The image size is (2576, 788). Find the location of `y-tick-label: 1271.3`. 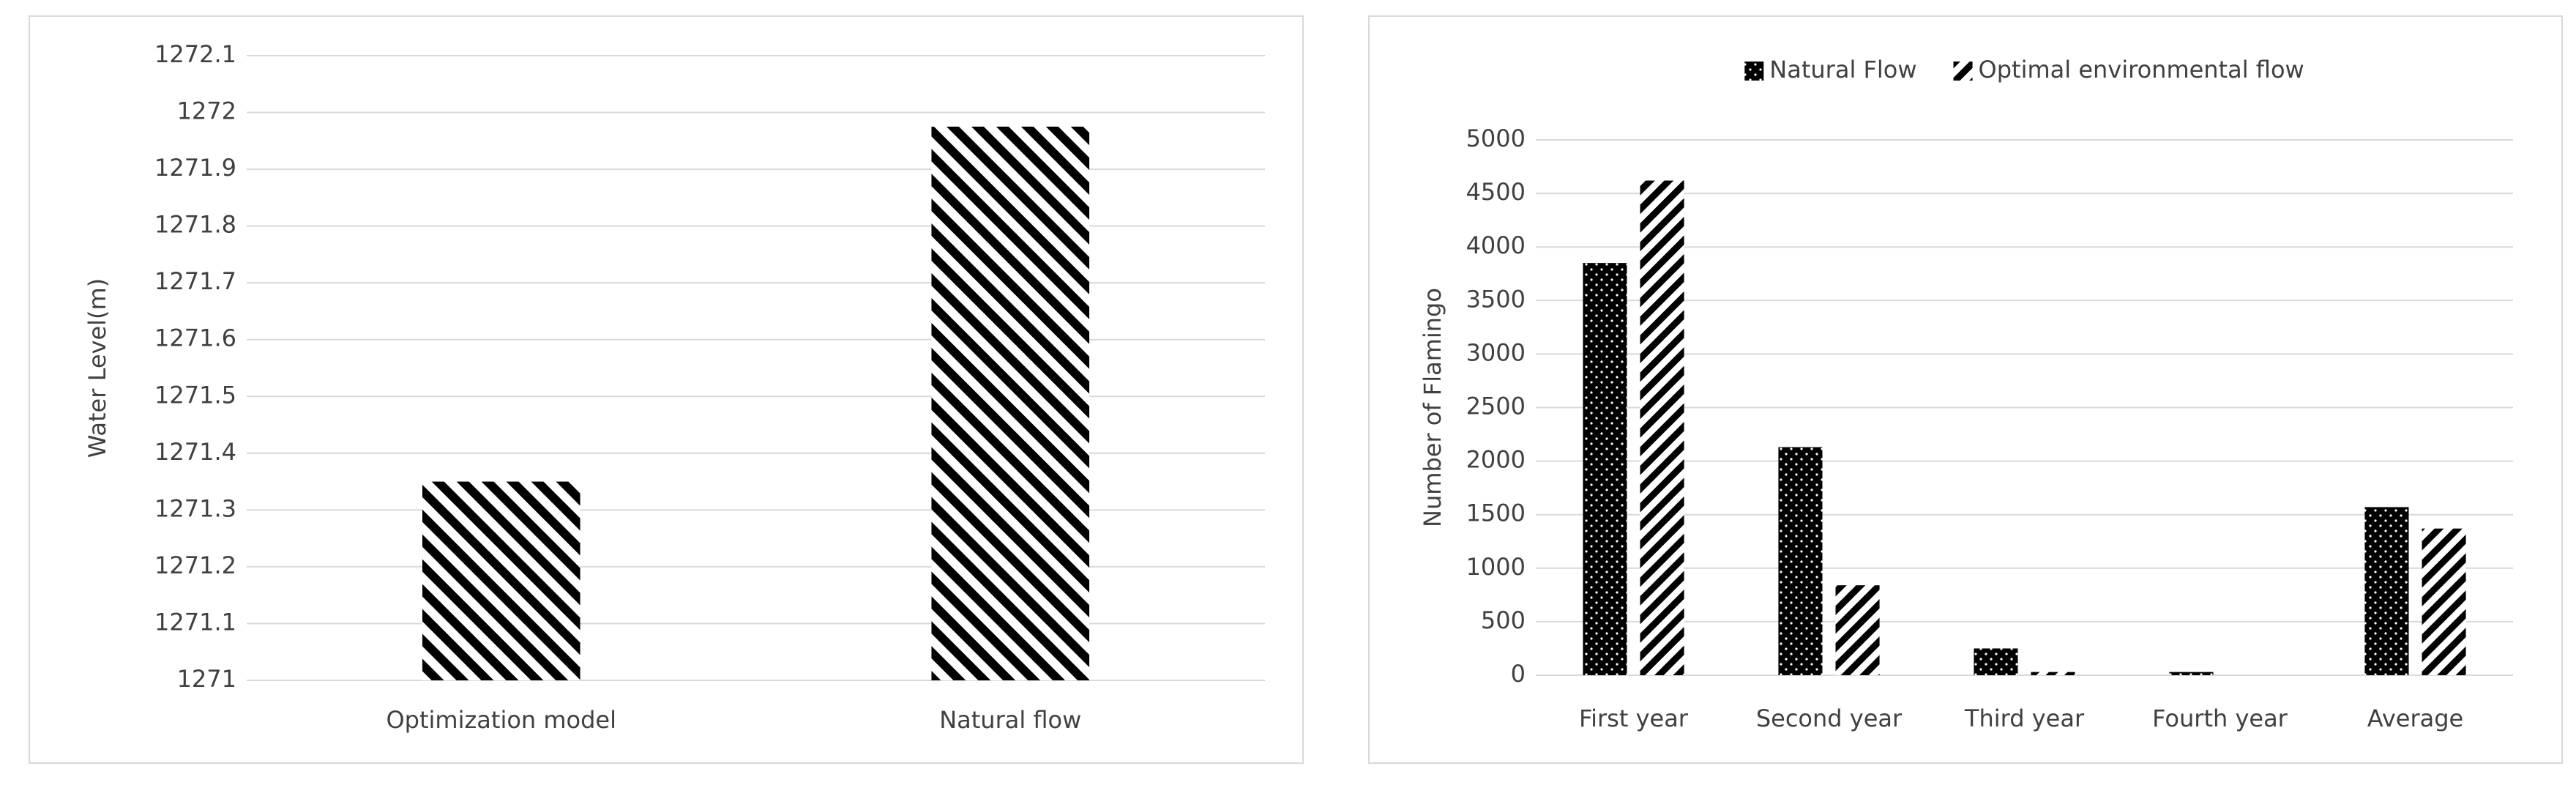

y-tick-label: 1271.3 is located at coordinates (195, 508).